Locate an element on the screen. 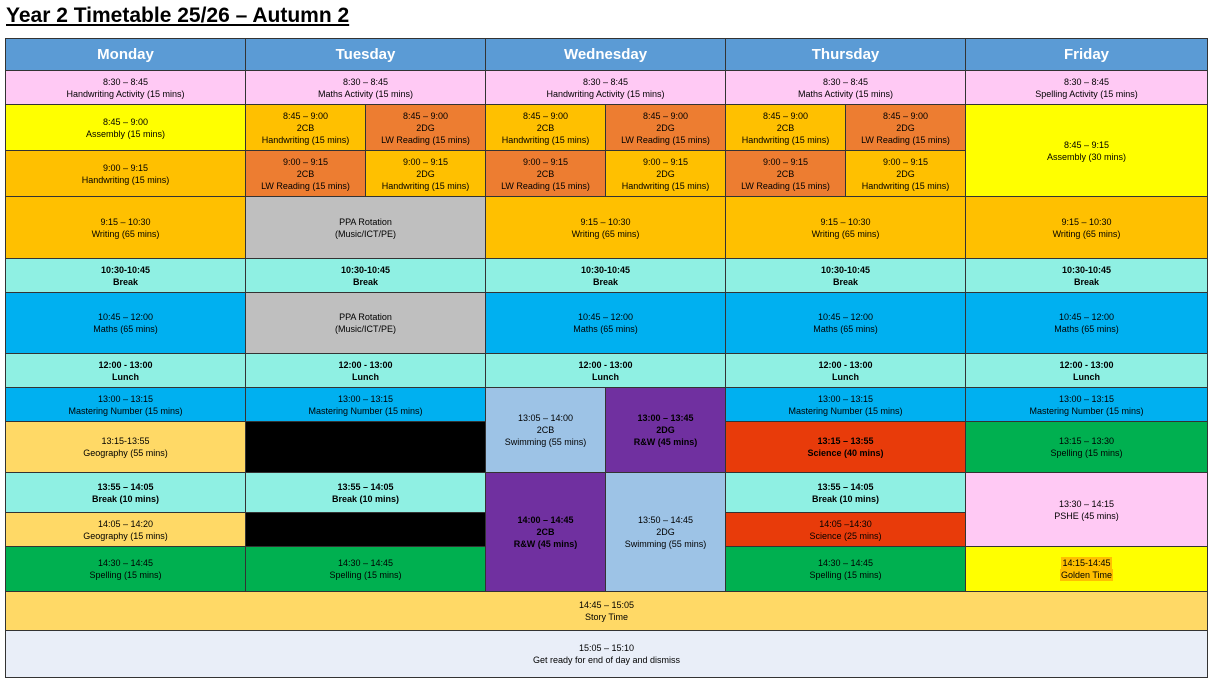  cell-line: 2DG is located at coordinates (905, 173).